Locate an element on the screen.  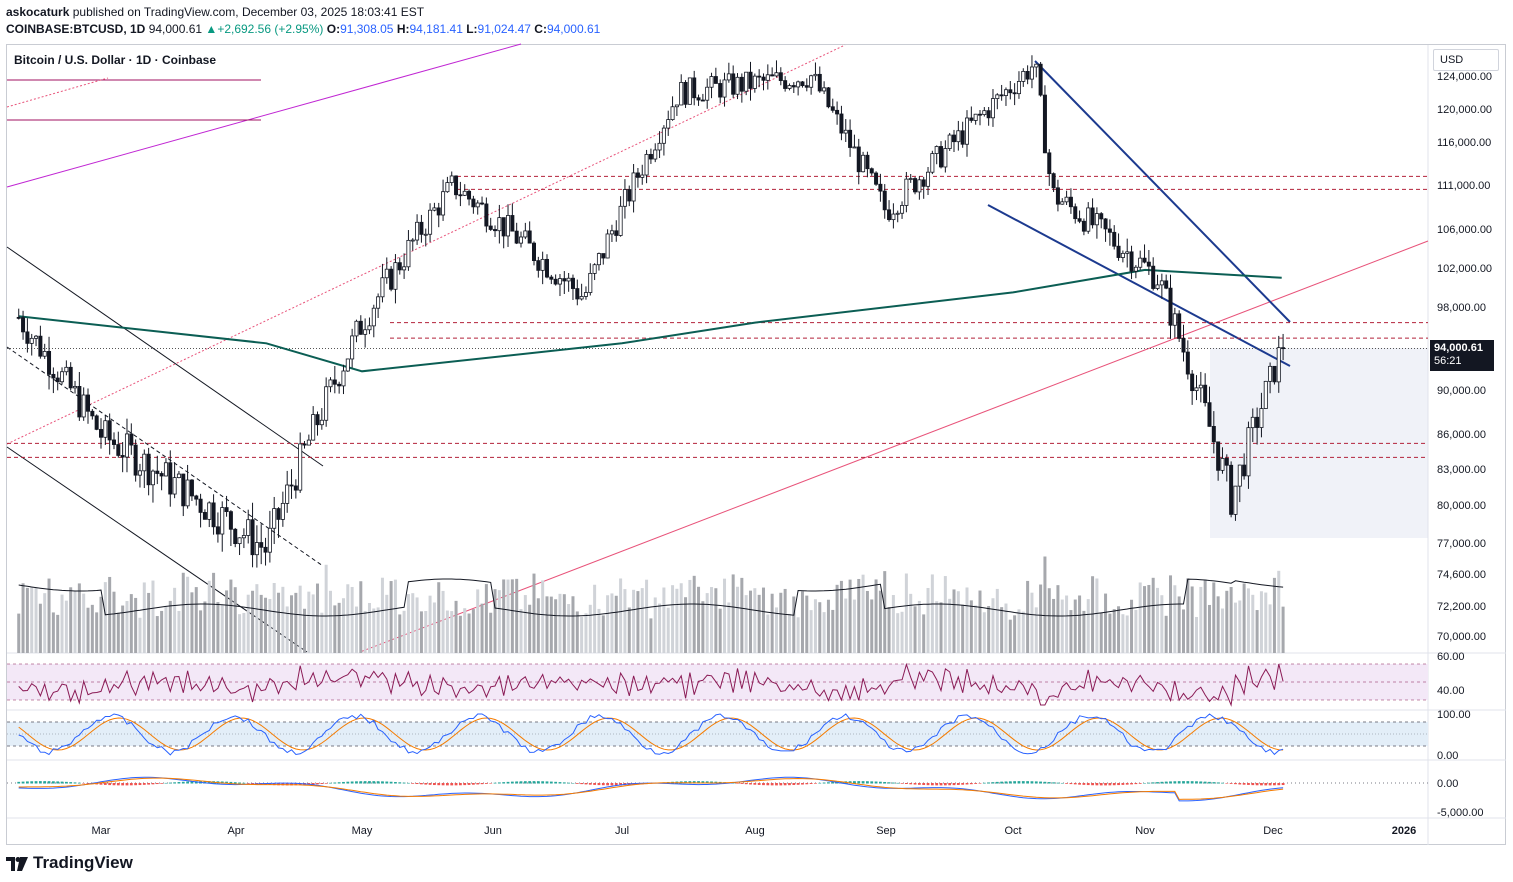
rsi-axis-label: 60.00 is located at coordinates (1451, 657).